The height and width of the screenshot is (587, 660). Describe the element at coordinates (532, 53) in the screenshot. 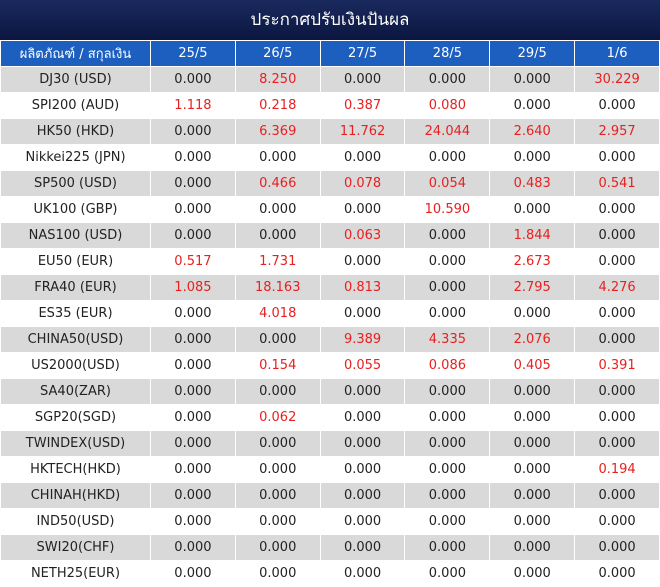

I see `column-header: 29/5` at that location.